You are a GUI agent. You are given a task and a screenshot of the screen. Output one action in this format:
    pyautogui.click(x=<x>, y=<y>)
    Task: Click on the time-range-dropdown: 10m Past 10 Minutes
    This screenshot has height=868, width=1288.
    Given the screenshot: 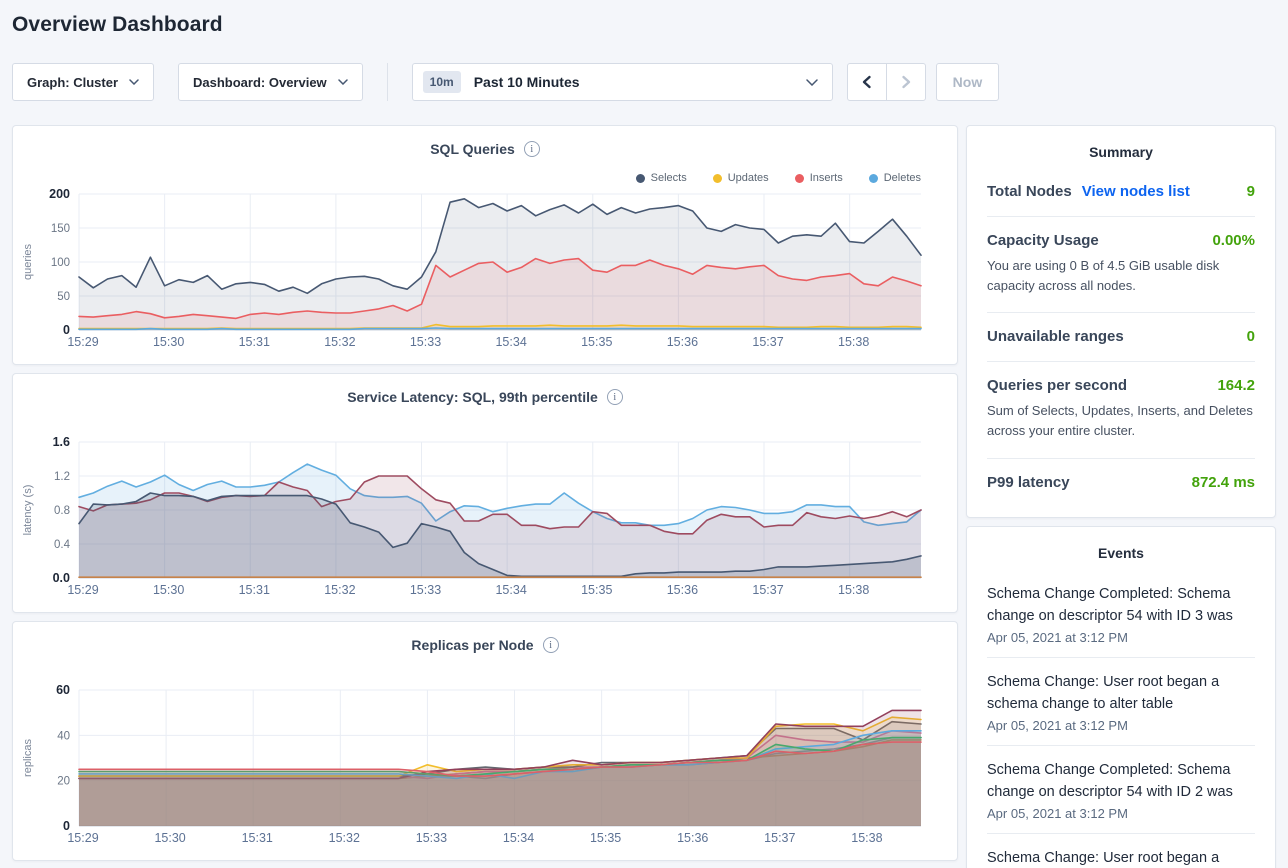 What is the action you would take?
    pyautogui.click(x=622, y=82)
    